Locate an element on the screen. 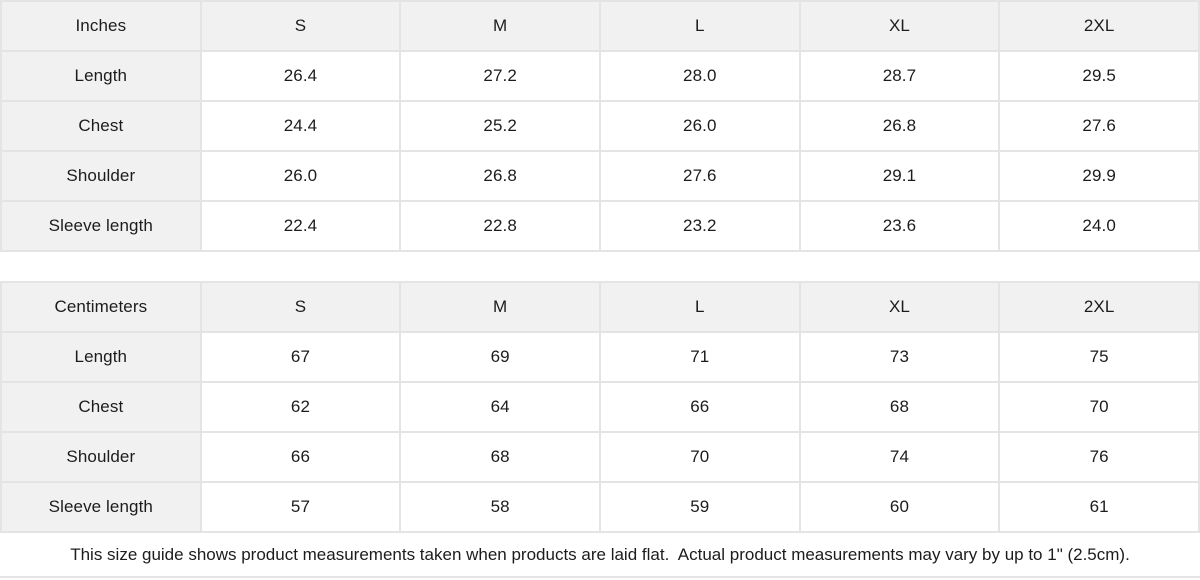 The width and height of the screenshot is (1200, 580). table-row: Chest 24.4 25.2 26.0 26.8 27.6 is located at coordinates (600, 126).